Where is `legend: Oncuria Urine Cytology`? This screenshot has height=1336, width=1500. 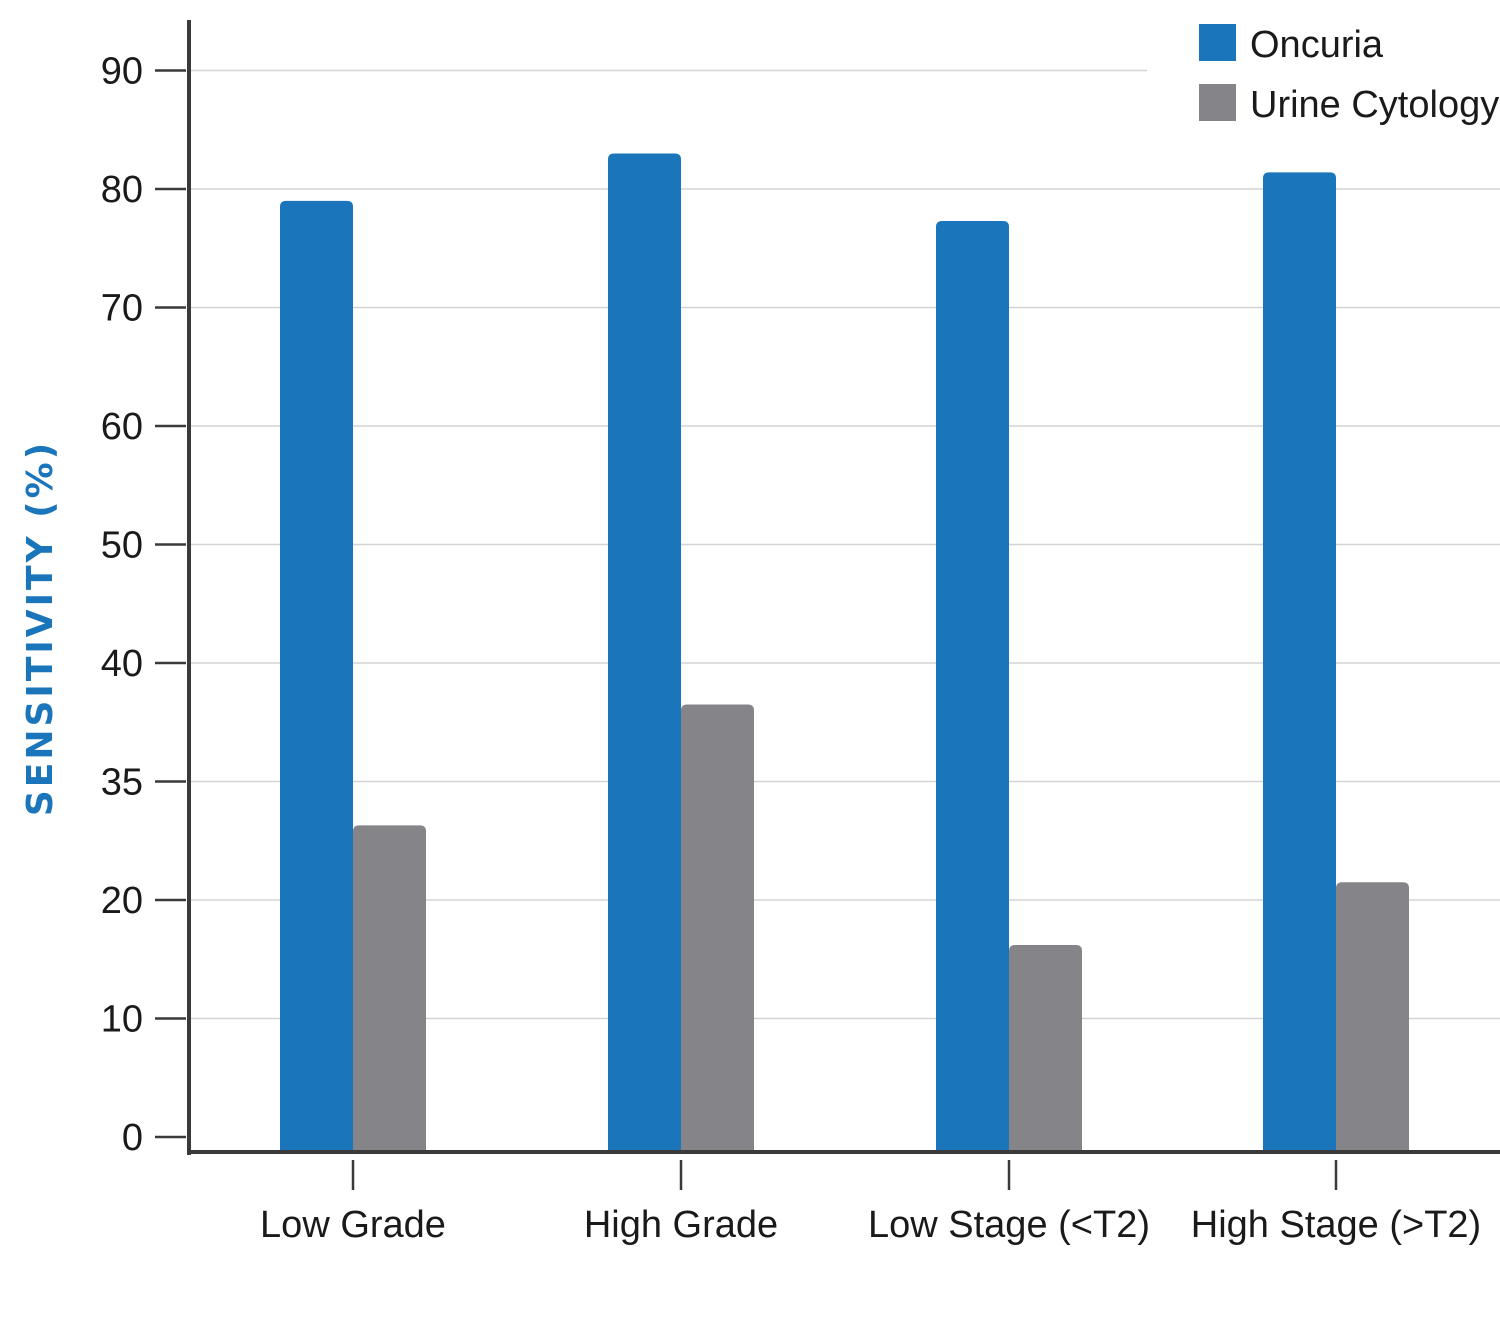 legend: Oncuria Urine Cytology is located at coordinates (1349, 75).